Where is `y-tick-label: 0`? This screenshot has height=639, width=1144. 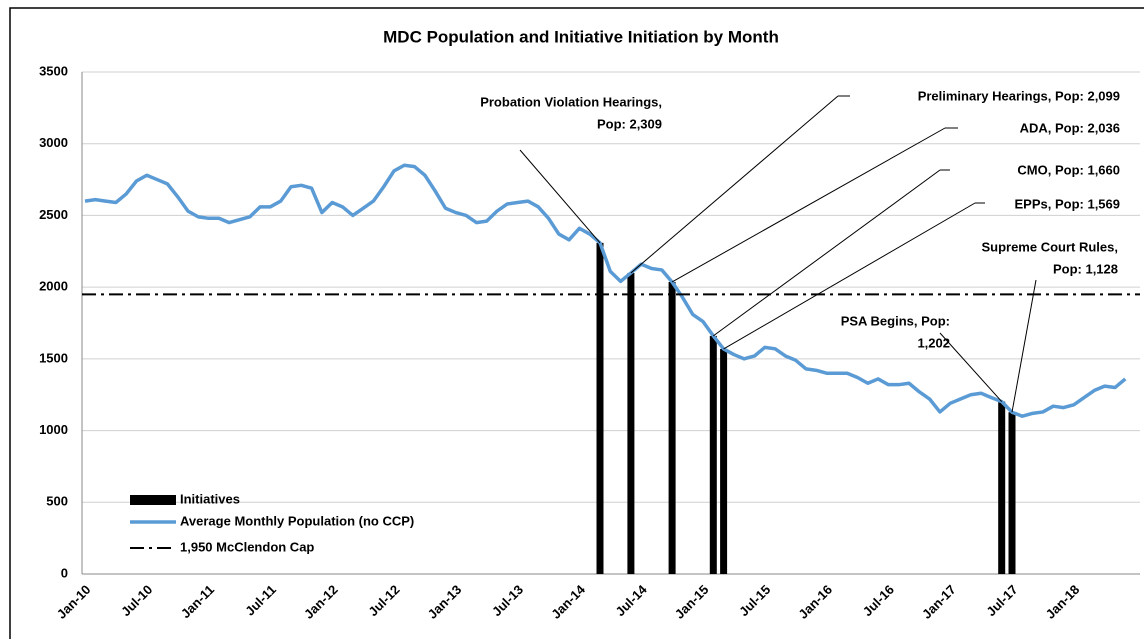 y-tick-label: 0 is located at coordinates (64, 572).